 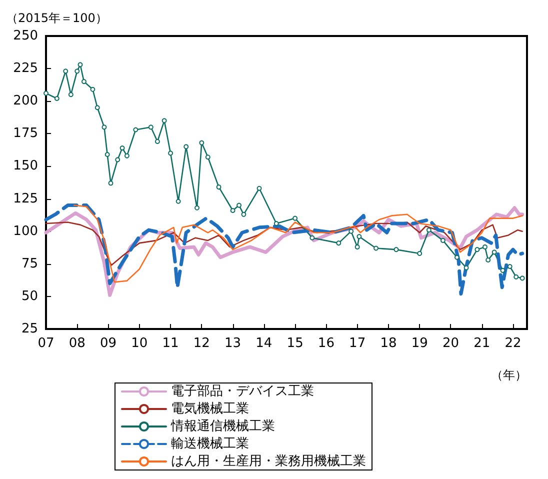 What do you see at coordinates (513, 343) in the screenshot?
I see `x-tick-label: 22` at bounding box center [513, 343].